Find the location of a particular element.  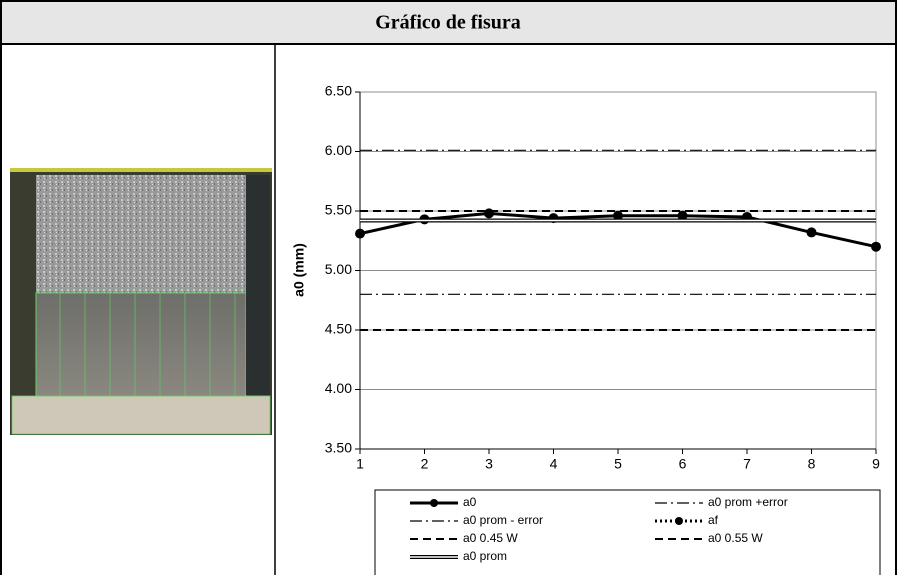

header-bar is located at coordinates (448, 22).